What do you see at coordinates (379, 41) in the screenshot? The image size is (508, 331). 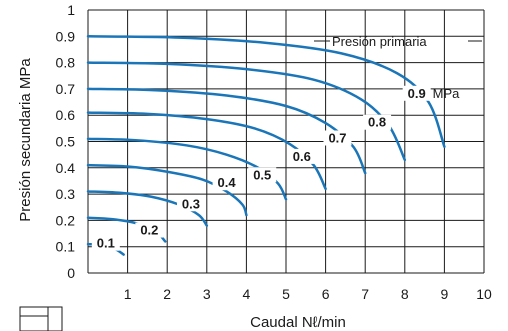 I see `primary-pressure-label: Presión primaria` at bounding box center [379, 41].